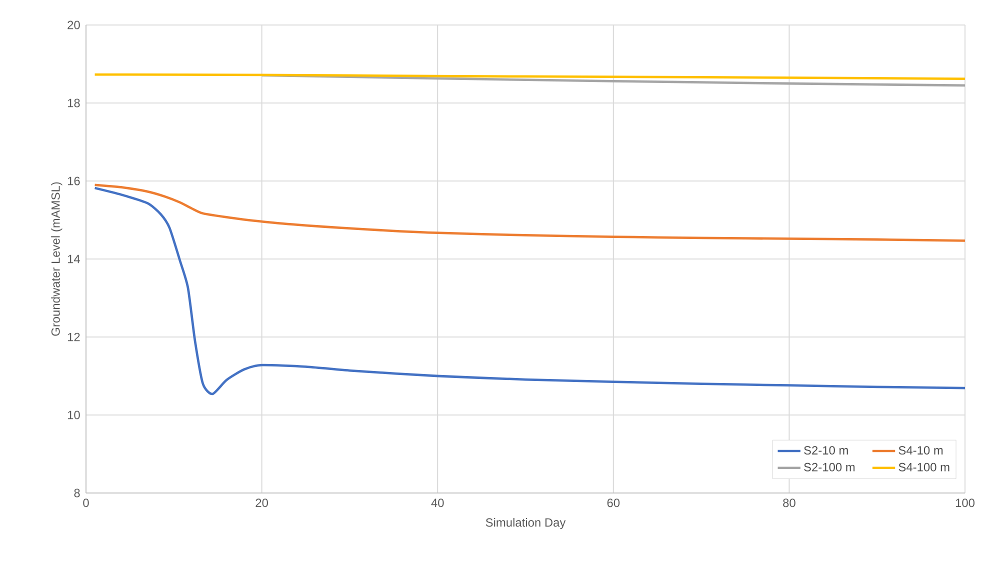  What do you see at coordinates (437, 503) in the screenshot?
I see `x-tick-label: 40` at bounding box center [437, 503].